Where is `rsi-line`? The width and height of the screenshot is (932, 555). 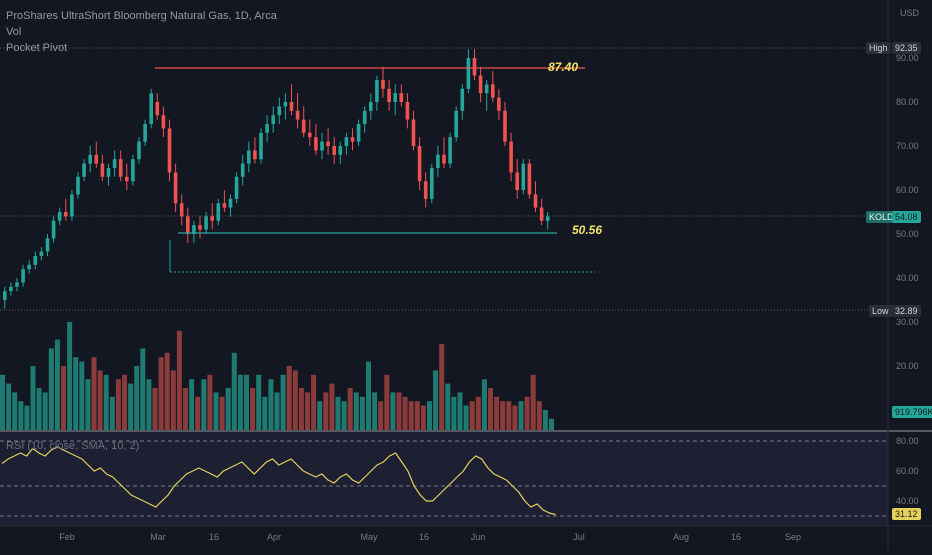 rsi-line is located at coordinates (278, 481).